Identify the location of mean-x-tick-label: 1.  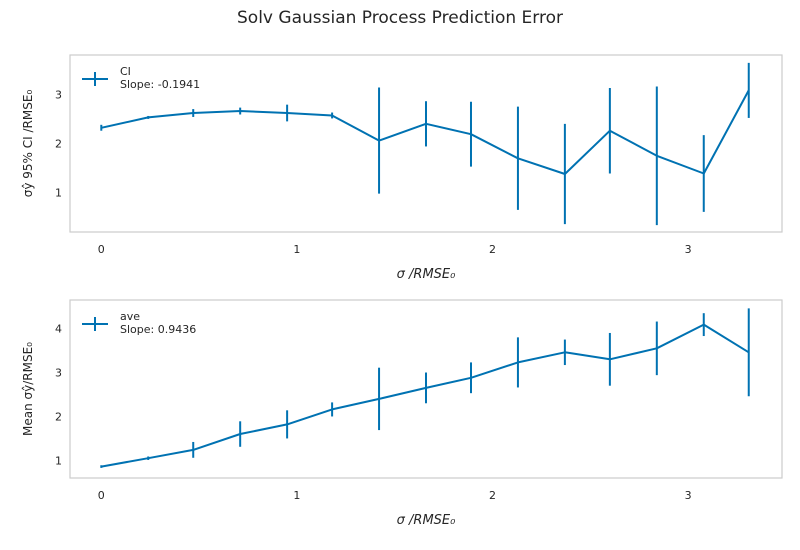
(296, 495).